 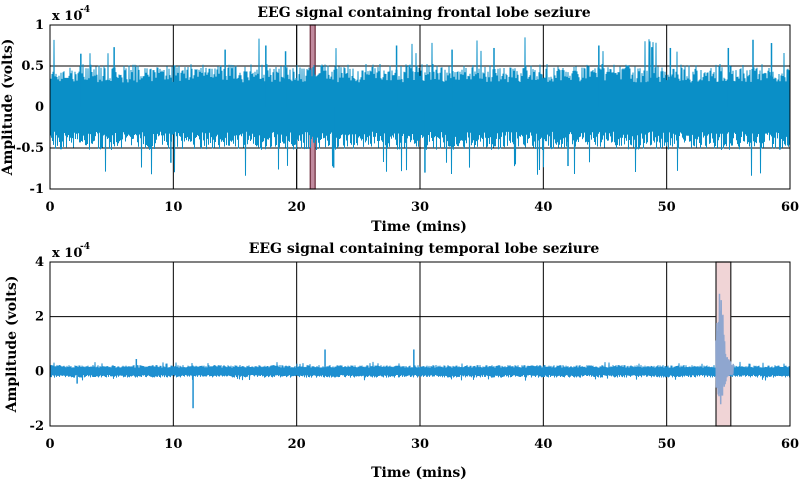 I want to click on chart-temporal-xtick-label: 50, so click(x=667, y=444).